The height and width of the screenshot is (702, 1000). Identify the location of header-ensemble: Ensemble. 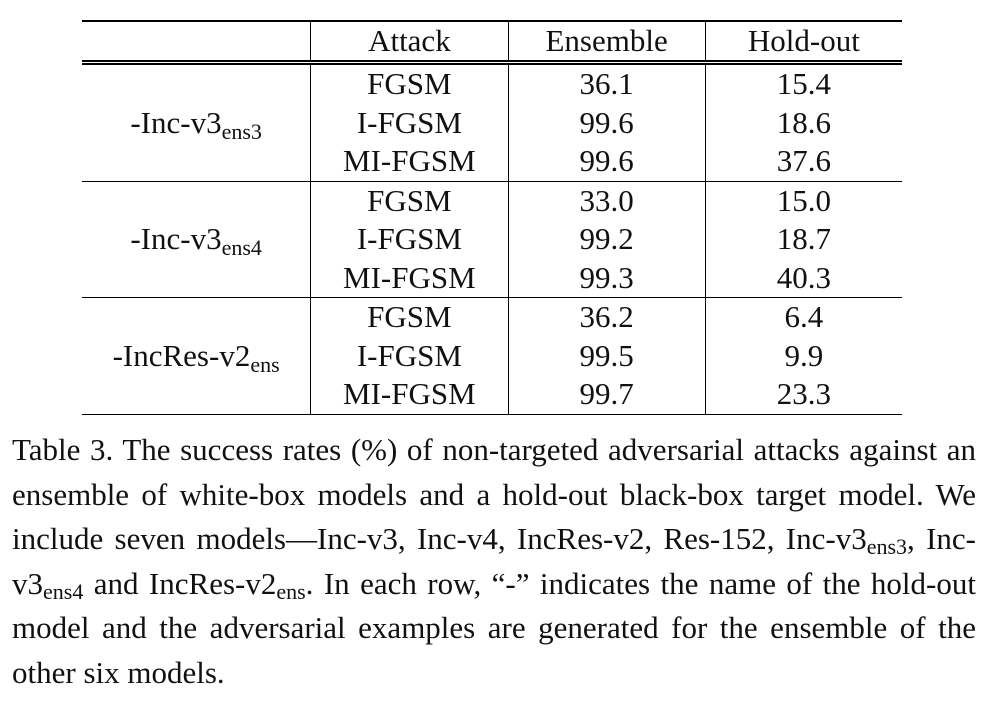
(606, 41).